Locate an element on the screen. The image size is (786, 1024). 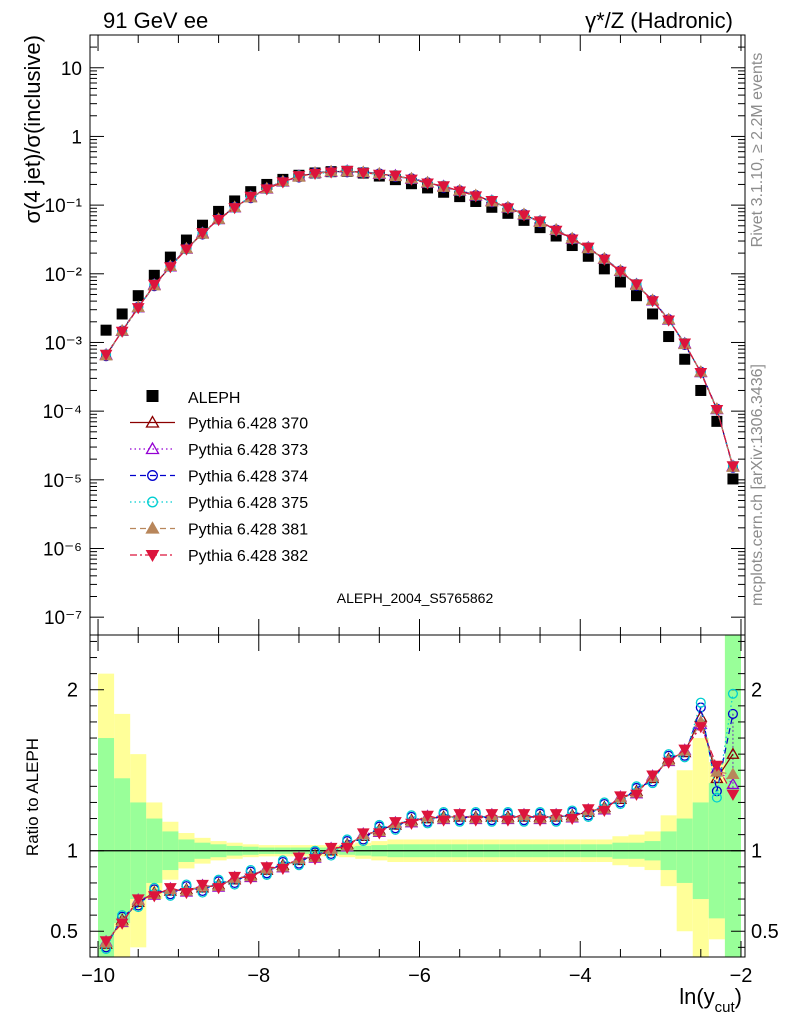
legend-marker-aleph is located at coordinates (152, 396).